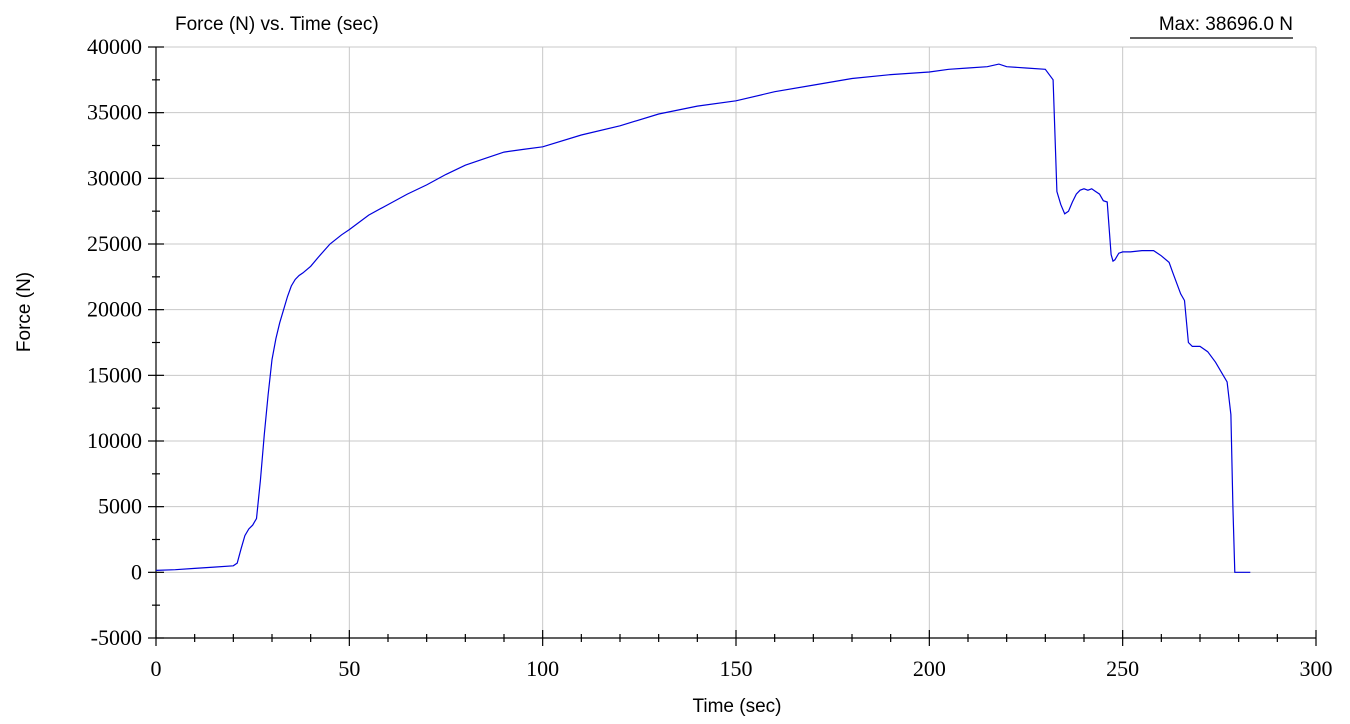 The width and height of the screenshot is (1350, 724). What do you see at coordinates (349, 668) in the screenshot?
I see `x-tick-label: 50` at bounding box center [349, 668].